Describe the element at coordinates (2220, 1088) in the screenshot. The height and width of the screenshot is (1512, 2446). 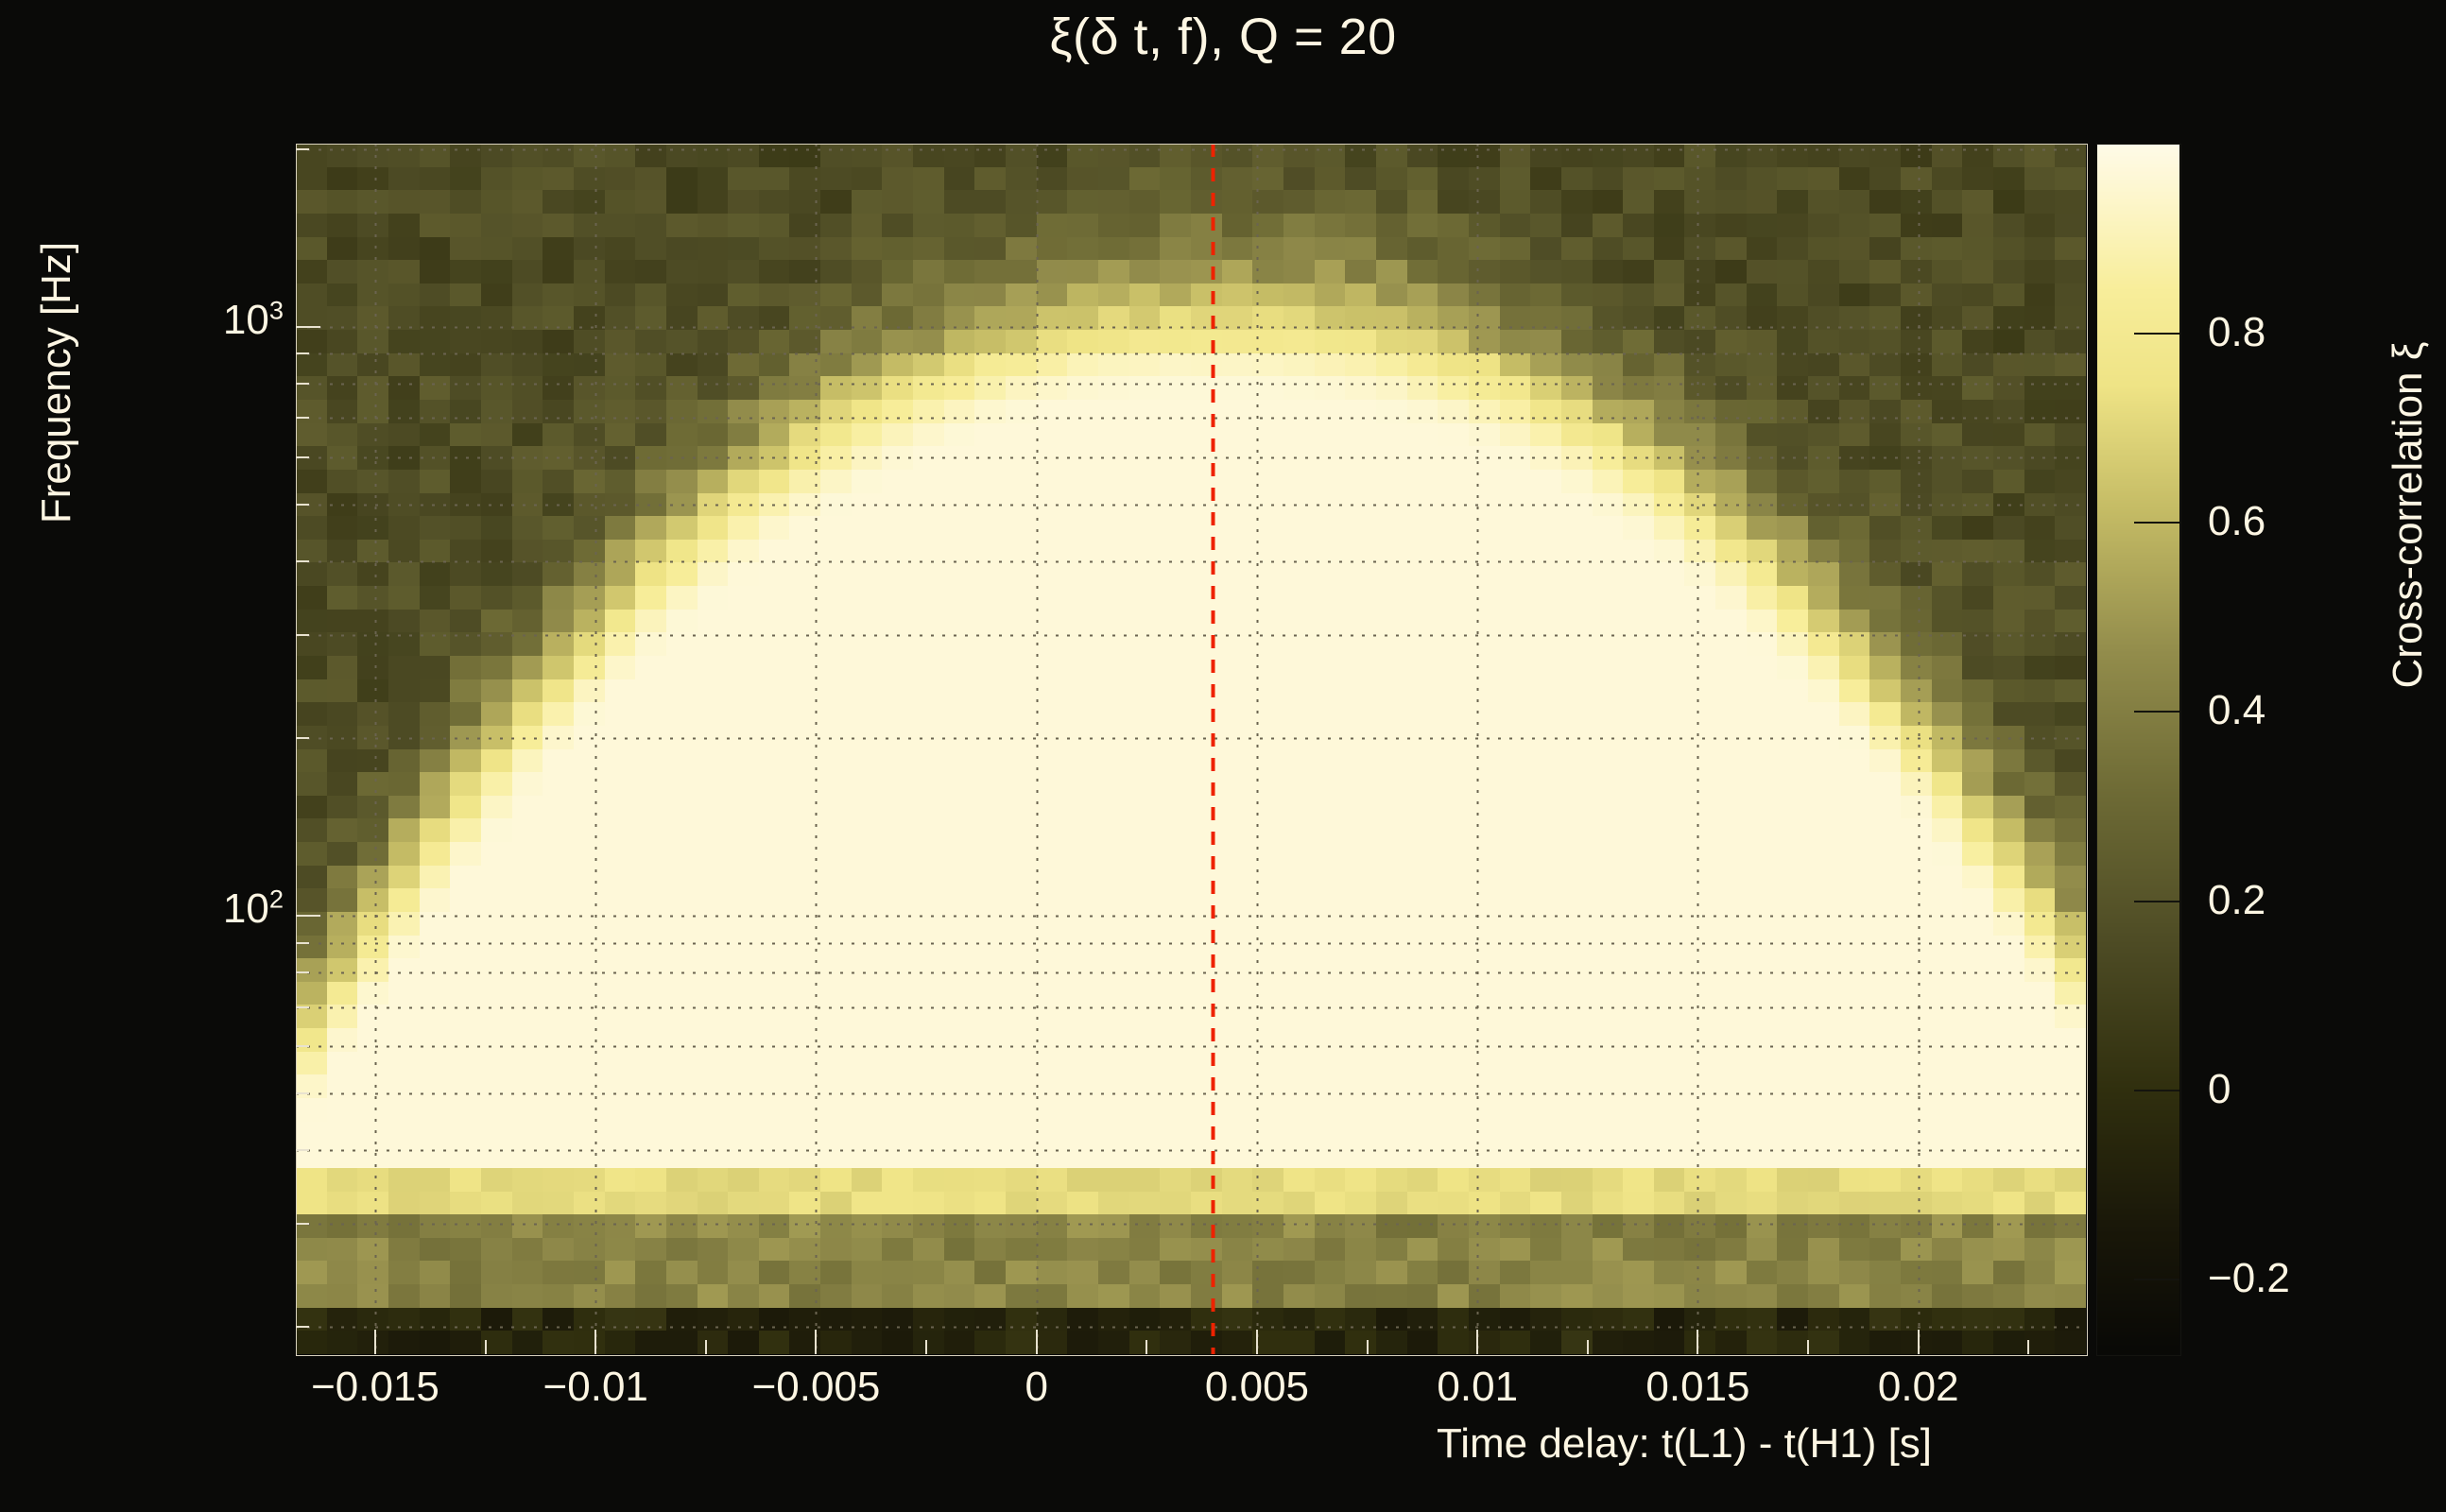
I see `colorbar-tick-label: 0` at that location.